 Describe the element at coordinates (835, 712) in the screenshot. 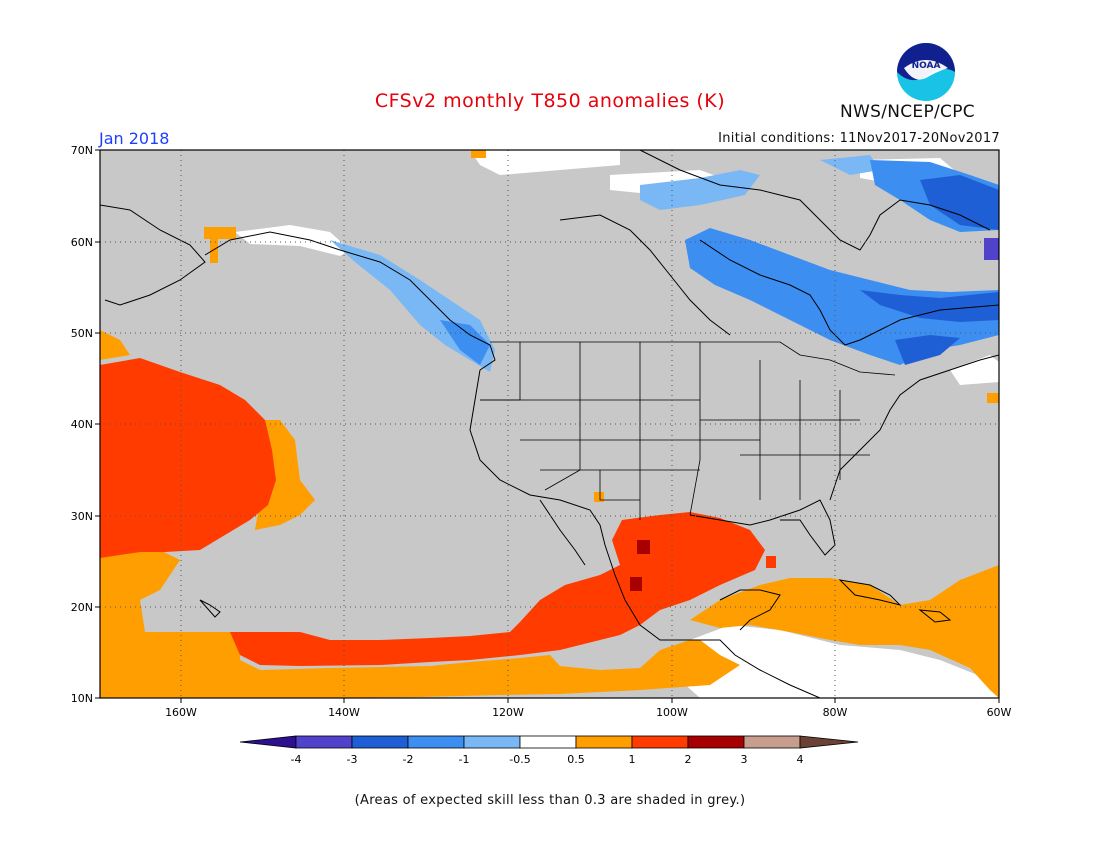

I see `lon-label: 80W` at that location.